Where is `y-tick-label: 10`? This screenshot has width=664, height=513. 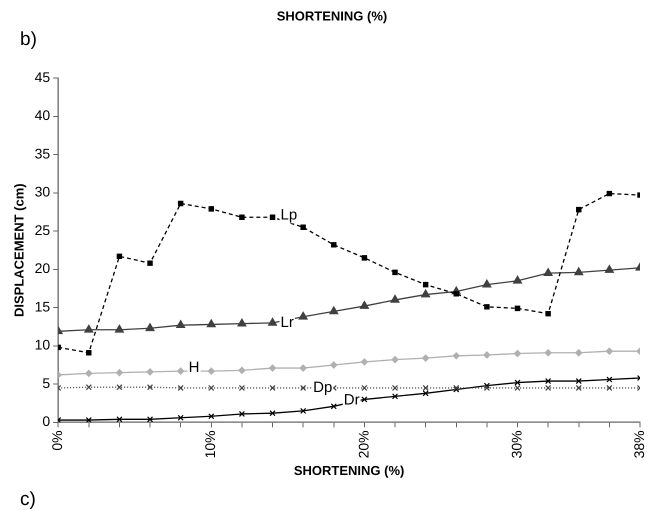 y-tick-label: 10 is located at coordinates (42, 344).